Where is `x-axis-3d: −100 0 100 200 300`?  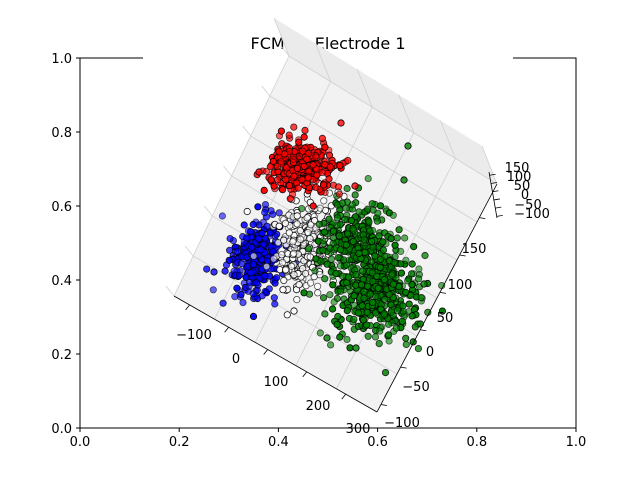
x-axis-3d: −100 0 100 200 300 is located at coordinates (275, 366).